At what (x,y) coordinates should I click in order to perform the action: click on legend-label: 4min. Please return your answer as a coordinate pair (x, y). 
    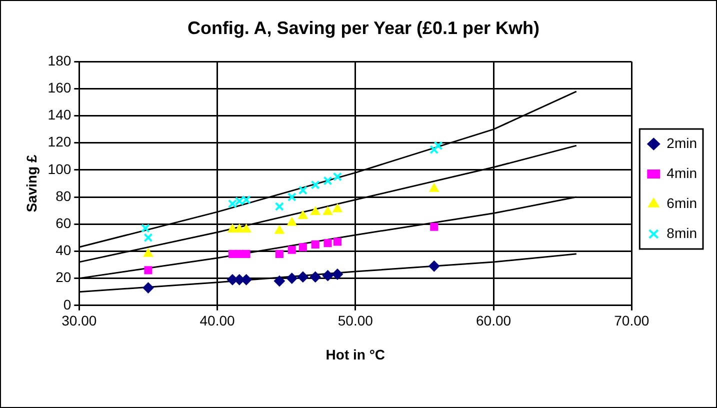
    Looking at the image, I should click on (682, 172).